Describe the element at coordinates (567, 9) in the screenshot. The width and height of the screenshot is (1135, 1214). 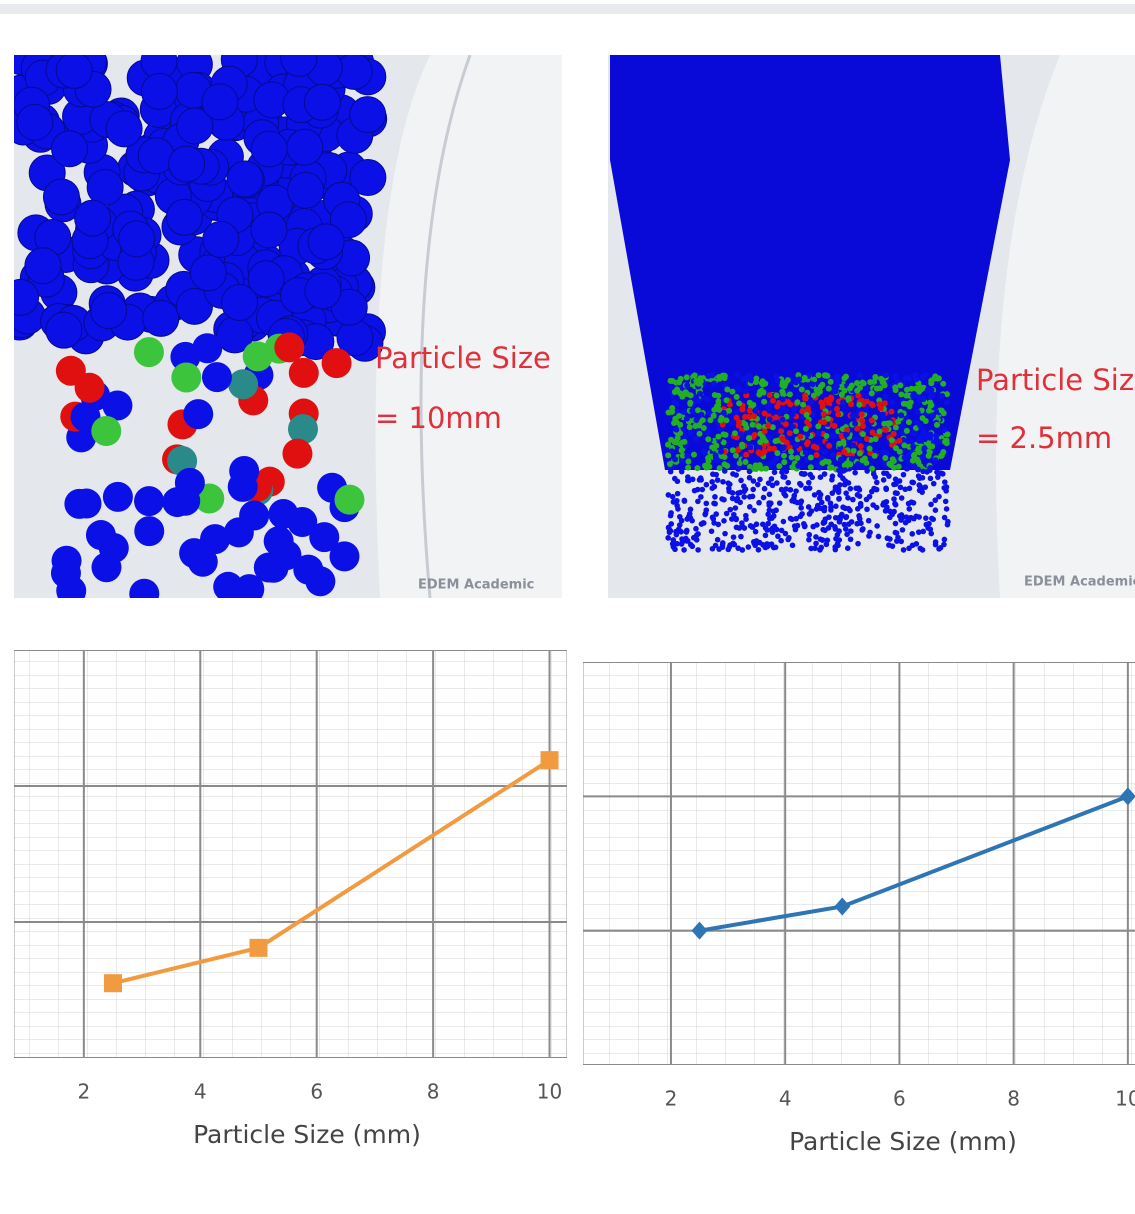
I see `top-strip` at that location.